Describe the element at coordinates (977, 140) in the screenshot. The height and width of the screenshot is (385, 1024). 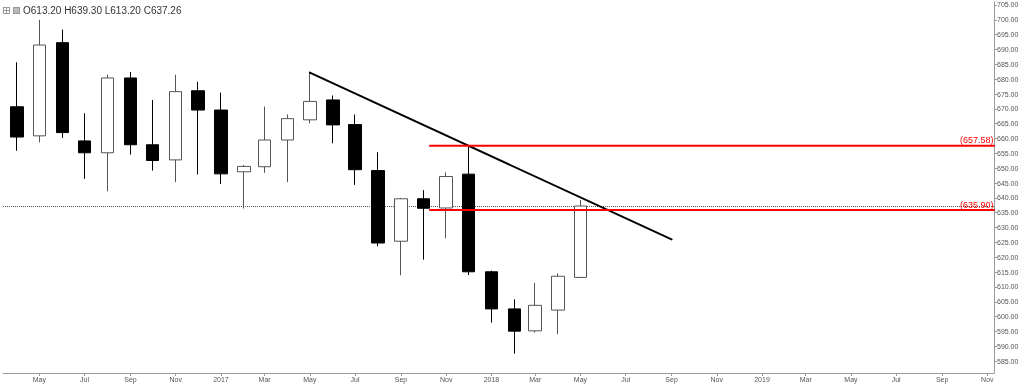
I see `data-label: (657.58)` at that location.